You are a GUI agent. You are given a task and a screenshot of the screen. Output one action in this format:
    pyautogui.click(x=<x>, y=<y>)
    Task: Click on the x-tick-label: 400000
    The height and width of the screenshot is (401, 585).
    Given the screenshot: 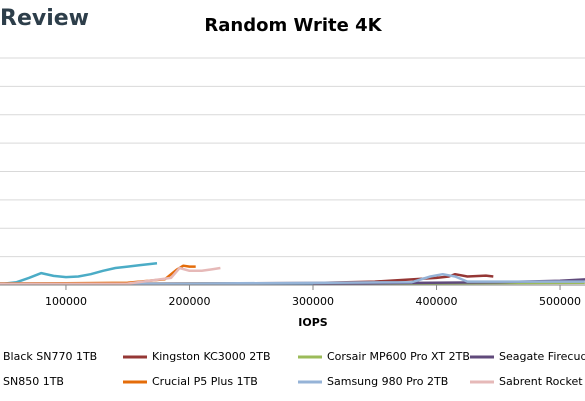 What is the action you would take?
    pyautogui.click(x=437, y=301)
    